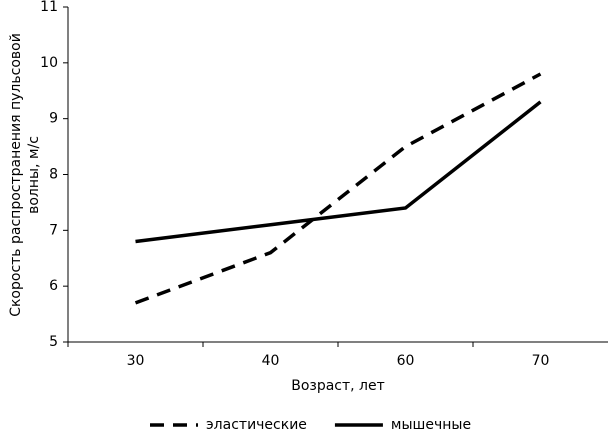 Image resolution: width=608 pixels, height=433 pixels. Describe the element at coordinates (136, 361) in the screenshot. I see `x-tick-label: 30` at that location.